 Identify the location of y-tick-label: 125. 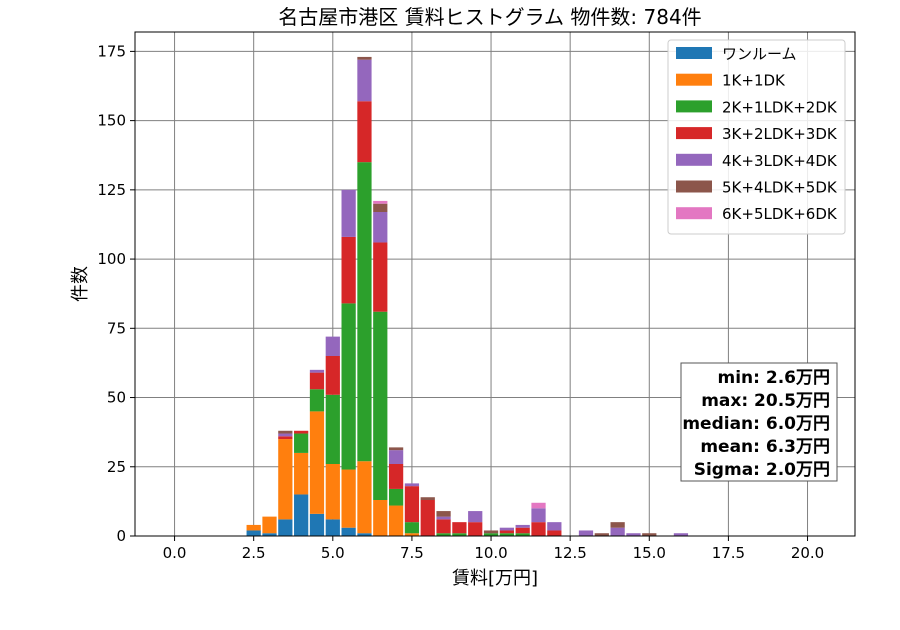
(111, 190).